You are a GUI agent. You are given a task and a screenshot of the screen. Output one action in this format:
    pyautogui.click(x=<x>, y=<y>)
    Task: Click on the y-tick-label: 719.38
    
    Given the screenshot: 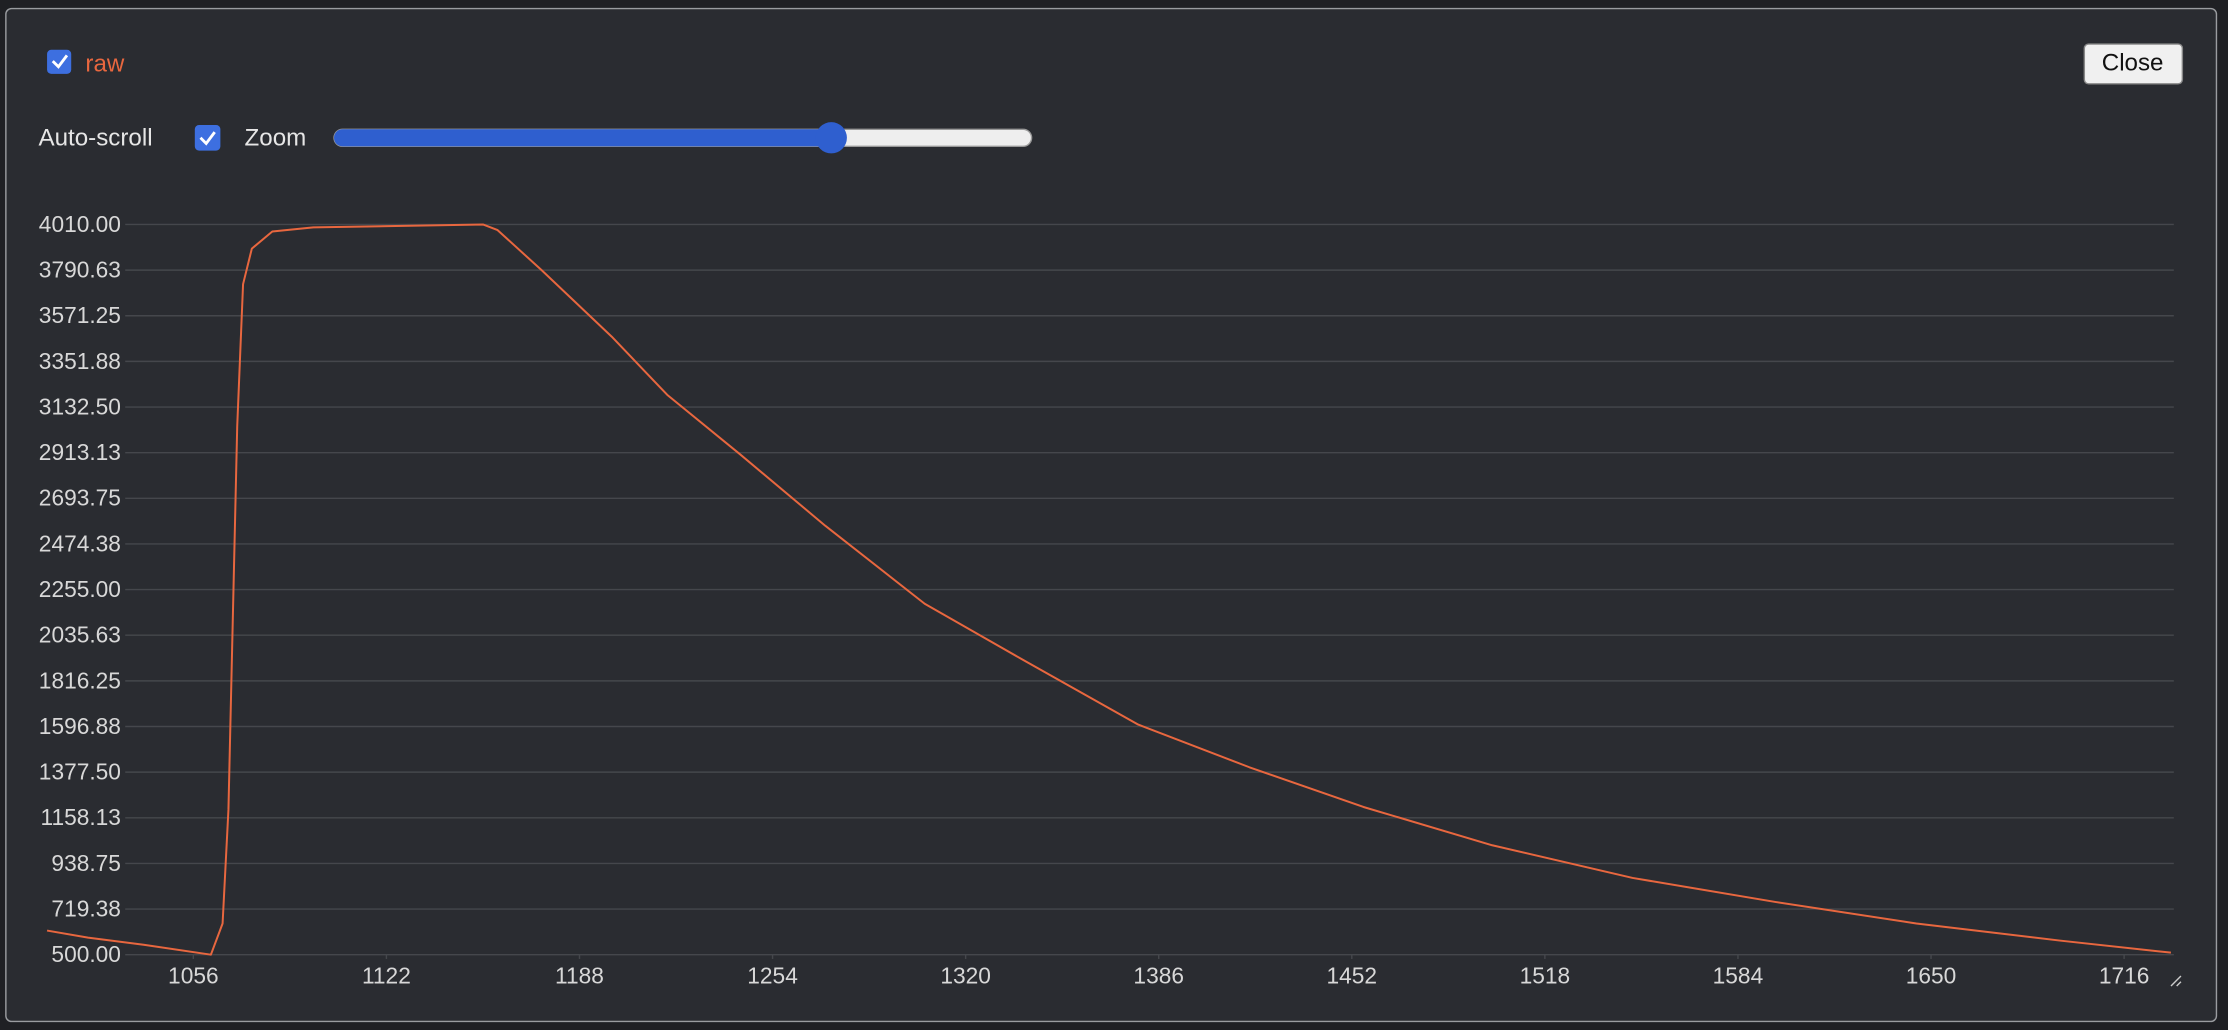 What is the action you would take?
    pyautogui.click(x=86, y=908)
    